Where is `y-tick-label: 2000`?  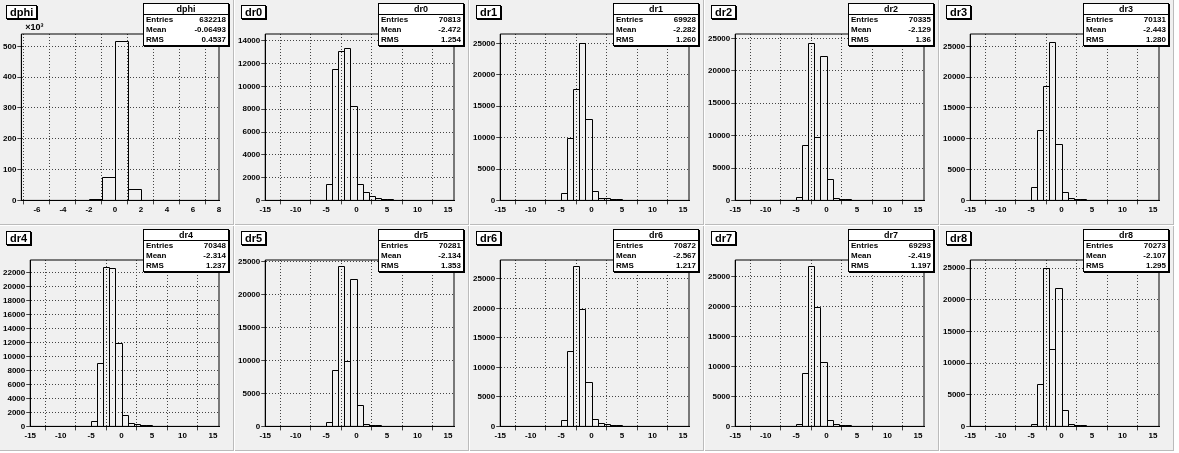
y-tick-label: 2000 is located at coordinates (251, 177).